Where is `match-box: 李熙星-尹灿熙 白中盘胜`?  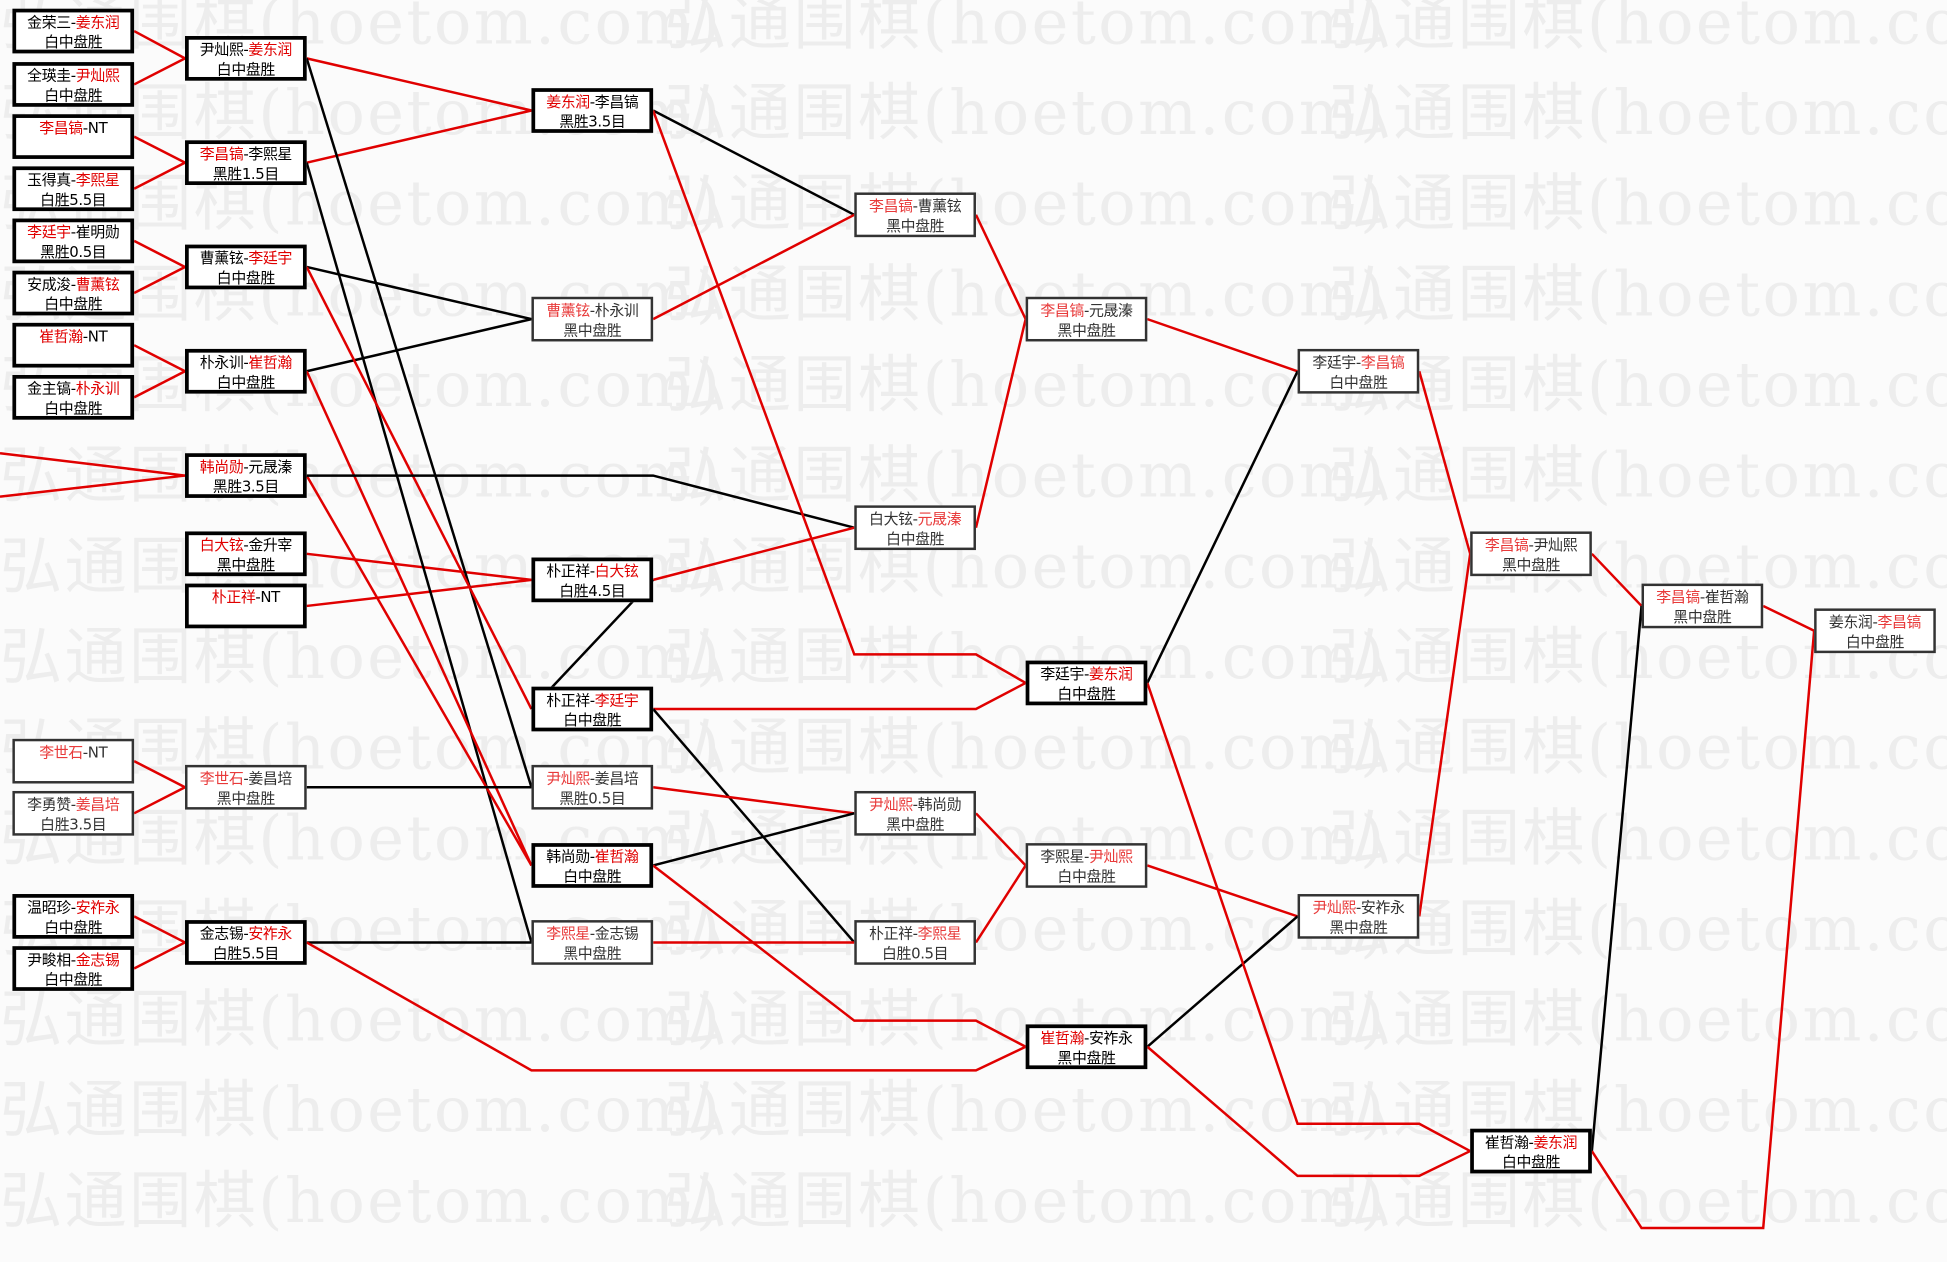
match-box: 李熙星-尹灿熙 白中盘胜 is located at coordinates (1086, 865).